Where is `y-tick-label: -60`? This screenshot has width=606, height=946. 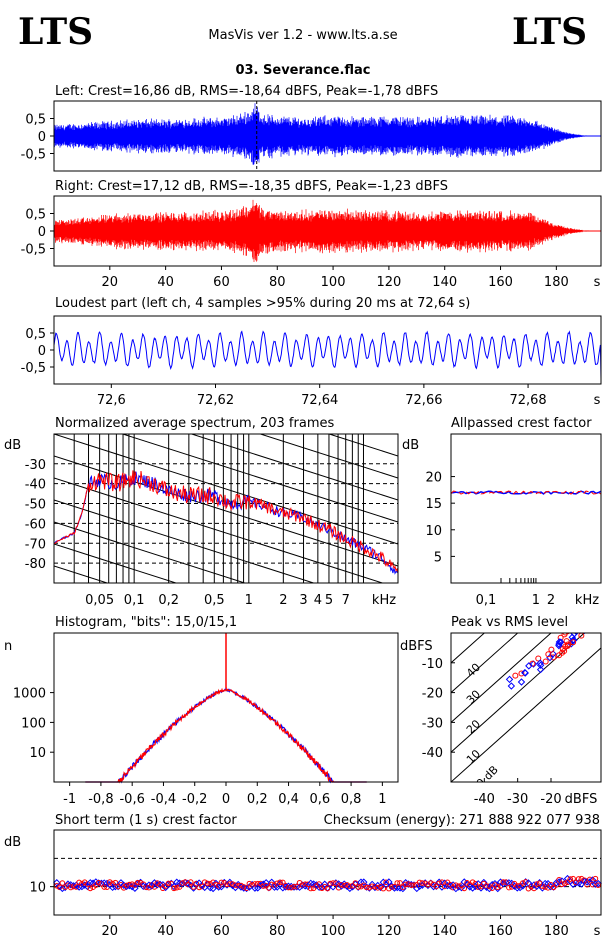
y-tick-label: -60 is located at coordinates (35, 524).